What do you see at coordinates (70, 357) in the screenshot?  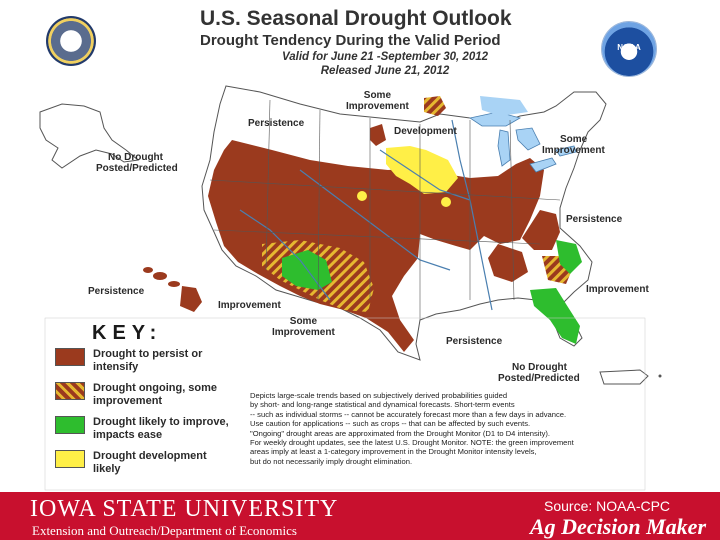 I see `swatch-persist` at bounding box center [70, 357].